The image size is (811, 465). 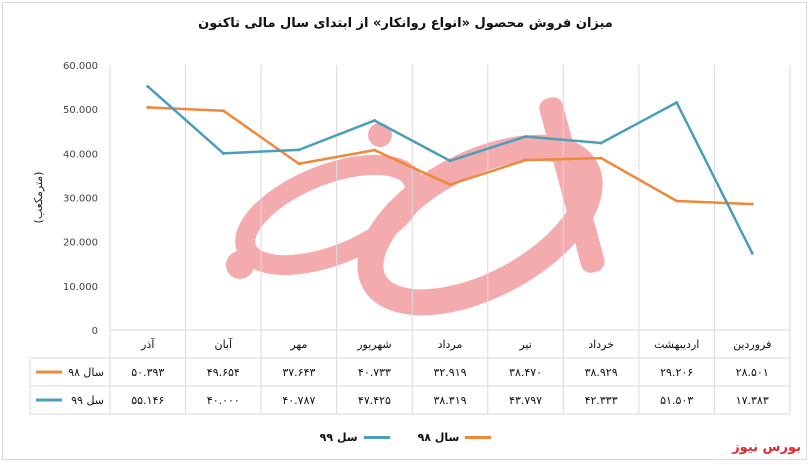 What do you see at coordinates (450, 344) in the screenshot?
I see `category-label: مرداد` at bounding box center [450, 344].